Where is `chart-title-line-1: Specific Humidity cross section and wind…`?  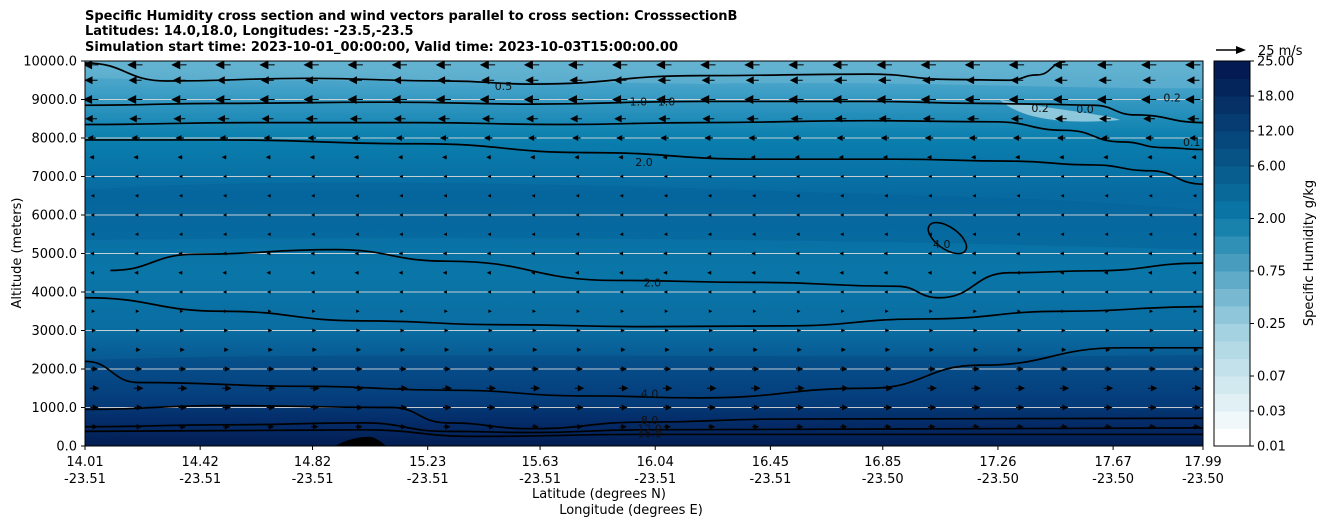
chart-title-line-1: Specific Humidity cross section and wind… is located at coordinates (411, 16).